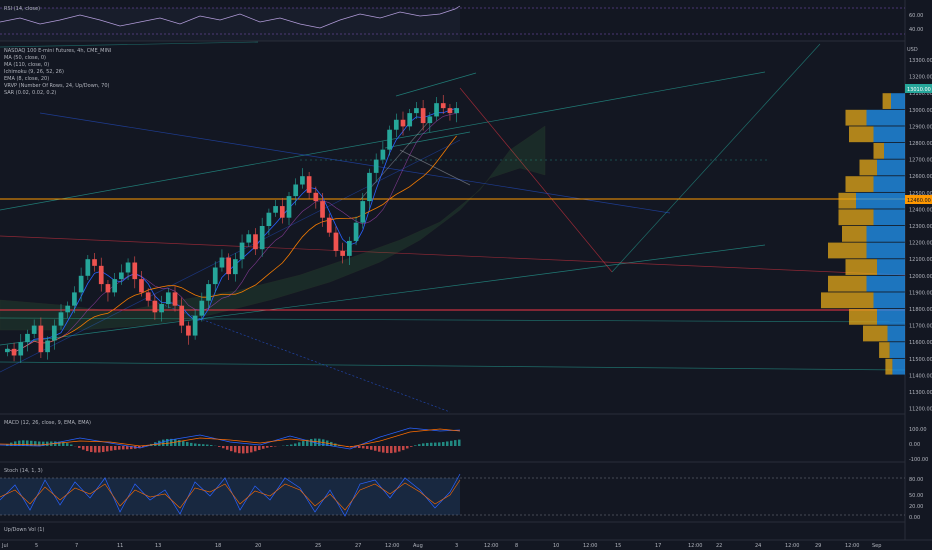 The image size is (932, 550). Describe the element at coordinates (919, 90) in the screenshot. I see `last-price-text: 13010.00` at that location.